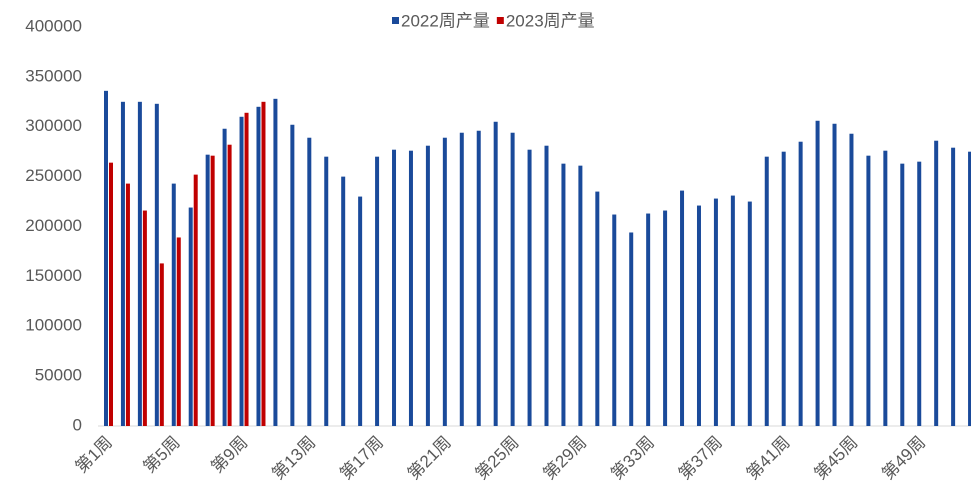  Describe the element at coordinates (903, 458) in the screenshot. I see `x-tick-label: 第49周` at that location.